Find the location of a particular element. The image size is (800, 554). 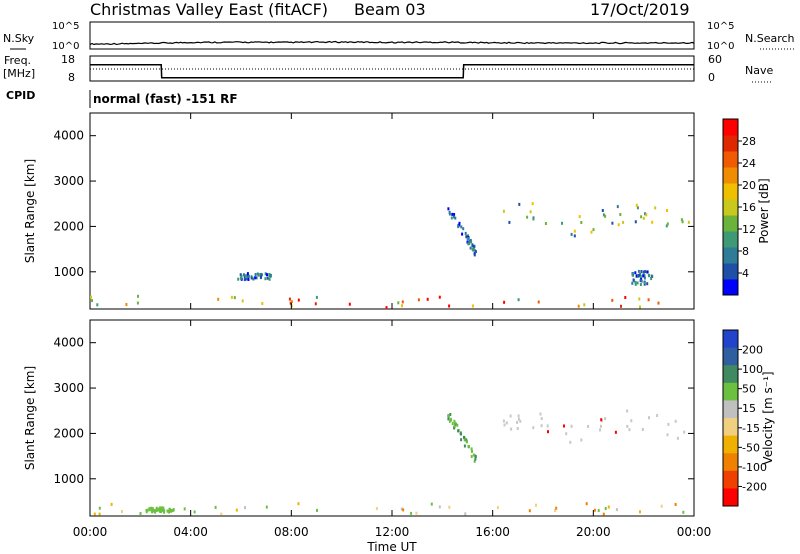

nsky-series is located at coordinates (392, 43).